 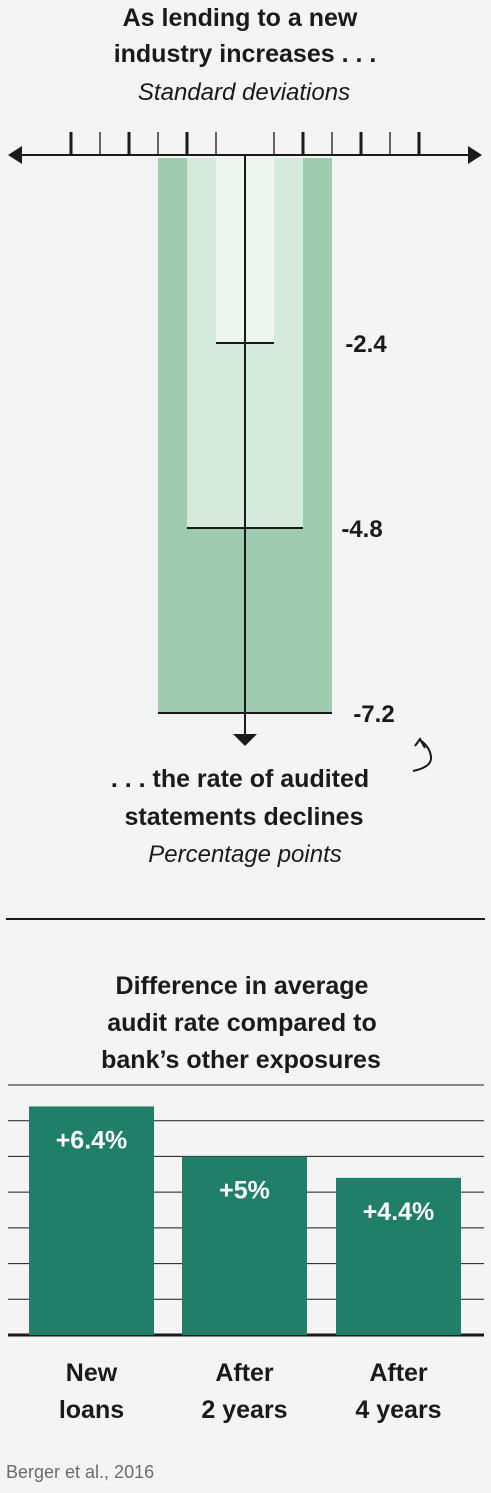 What do you see at coordinates (242, 1023) in the screenshot?
I see `bottom-title-line-2: audit rate compared to` at bounding box center [242, 1023].